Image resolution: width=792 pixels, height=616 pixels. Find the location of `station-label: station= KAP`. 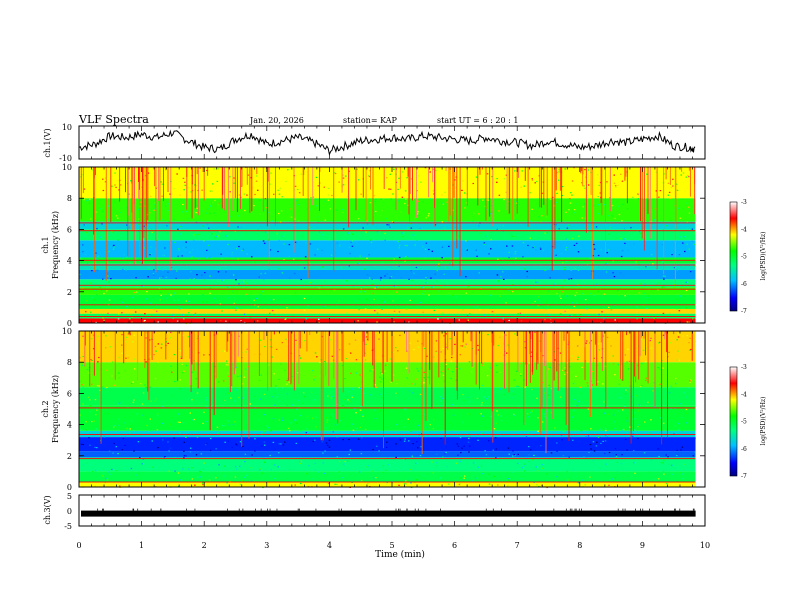

station-label: station= KAP is located at coordinates (370, 120).